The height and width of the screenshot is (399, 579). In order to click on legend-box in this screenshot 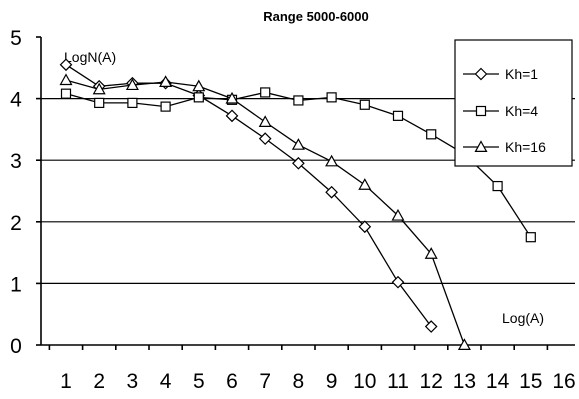, I will do `click(513, 103)`.